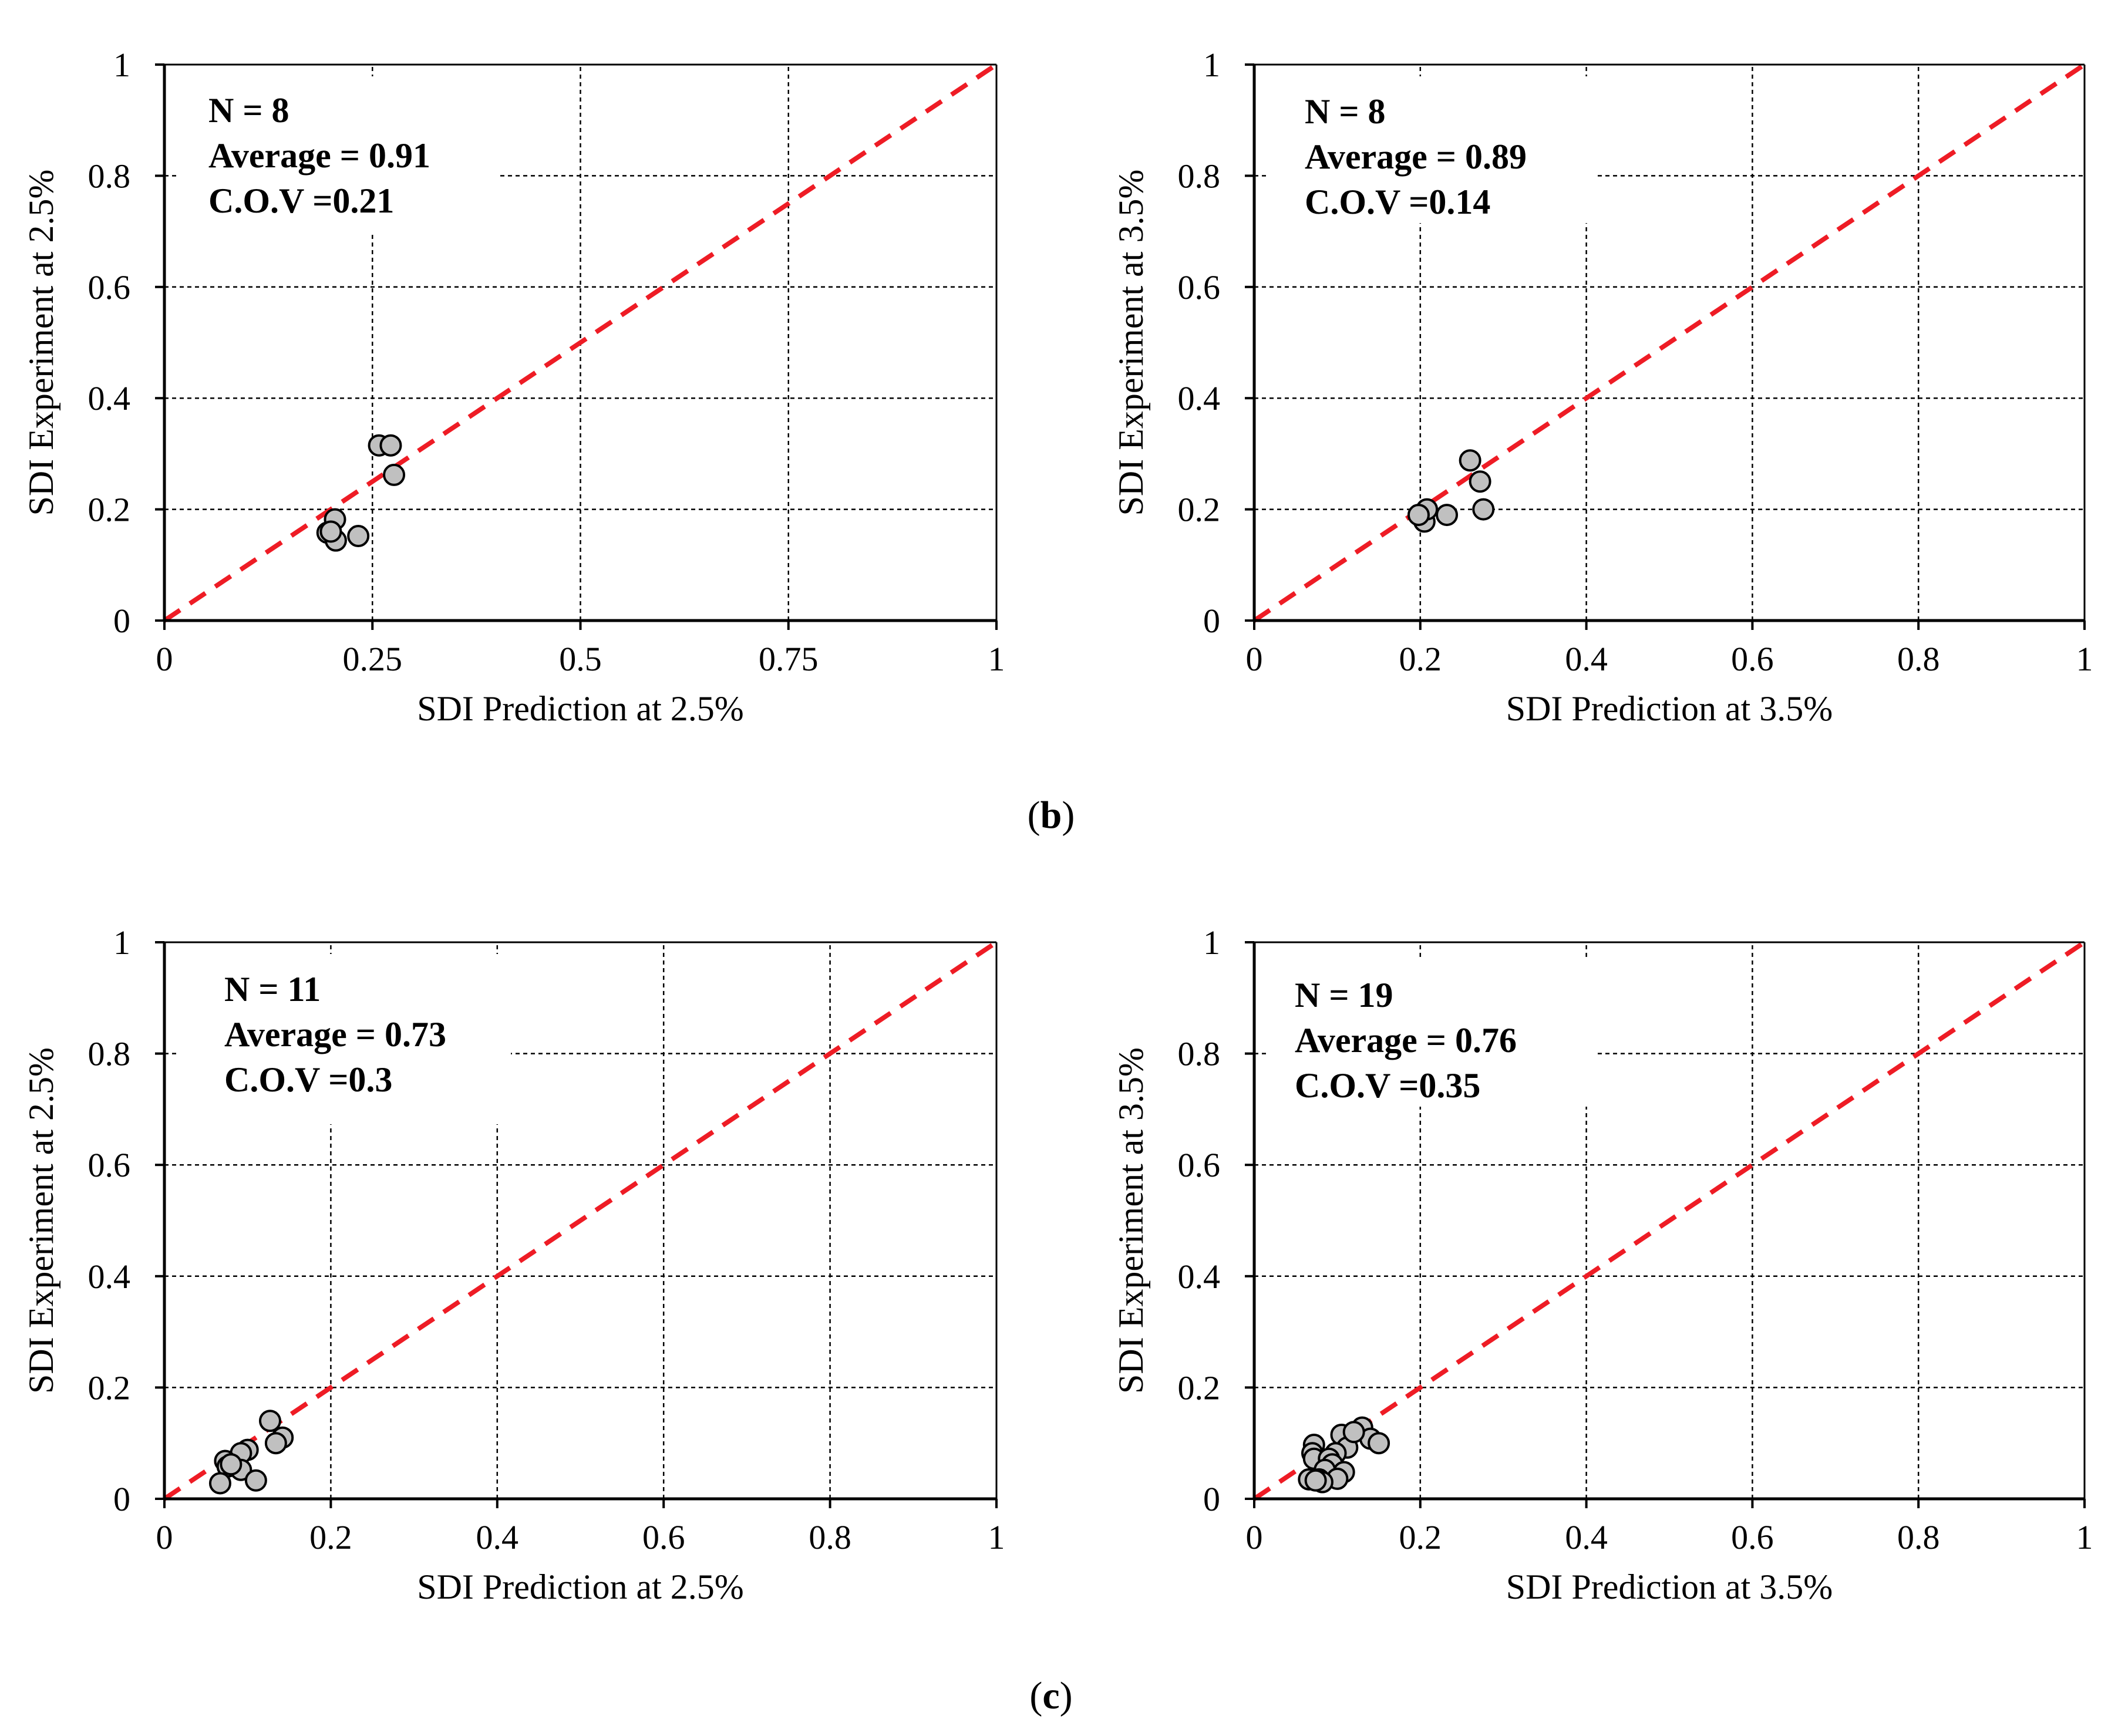 The height and width of the screenshot is (1736, 2108). What do you see at coordinates (319, 155) in the screenshot?
I see `stats-line: Average = 0.91` at bounding box center [319, 155].